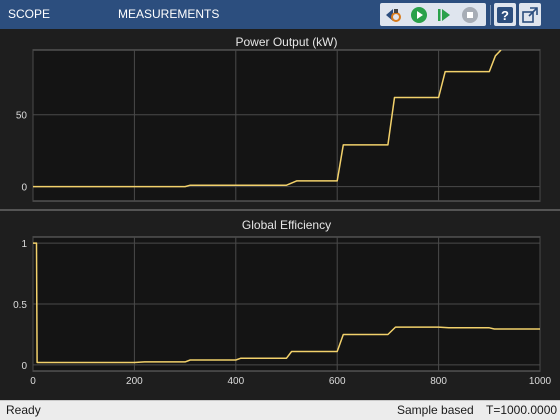  I want to click on power-y-tick-label: 50, so click(22, 116).